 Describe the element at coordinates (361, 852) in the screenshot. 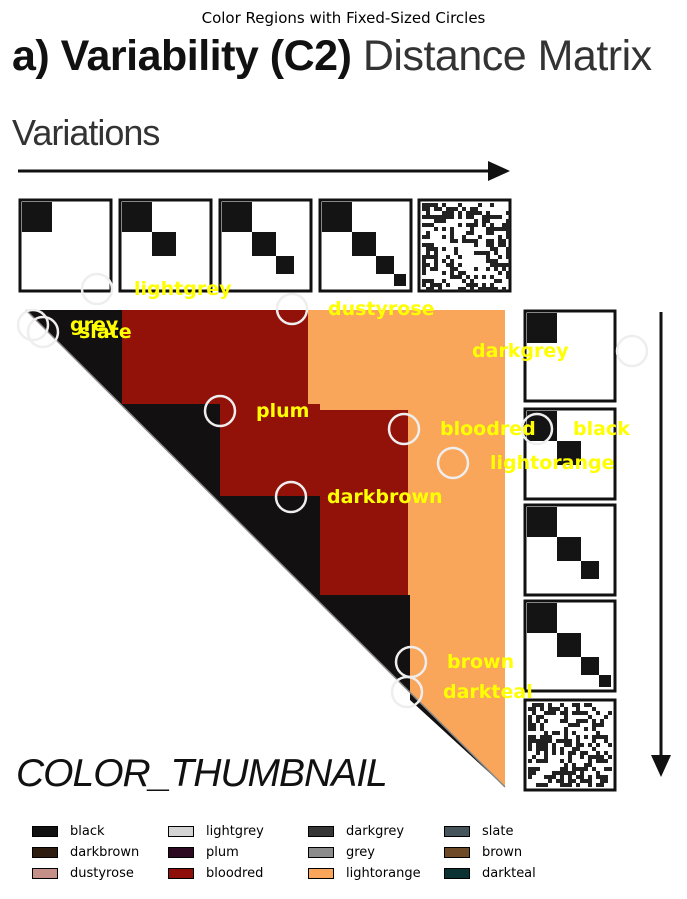

I see `legend-label: grey` at that location.